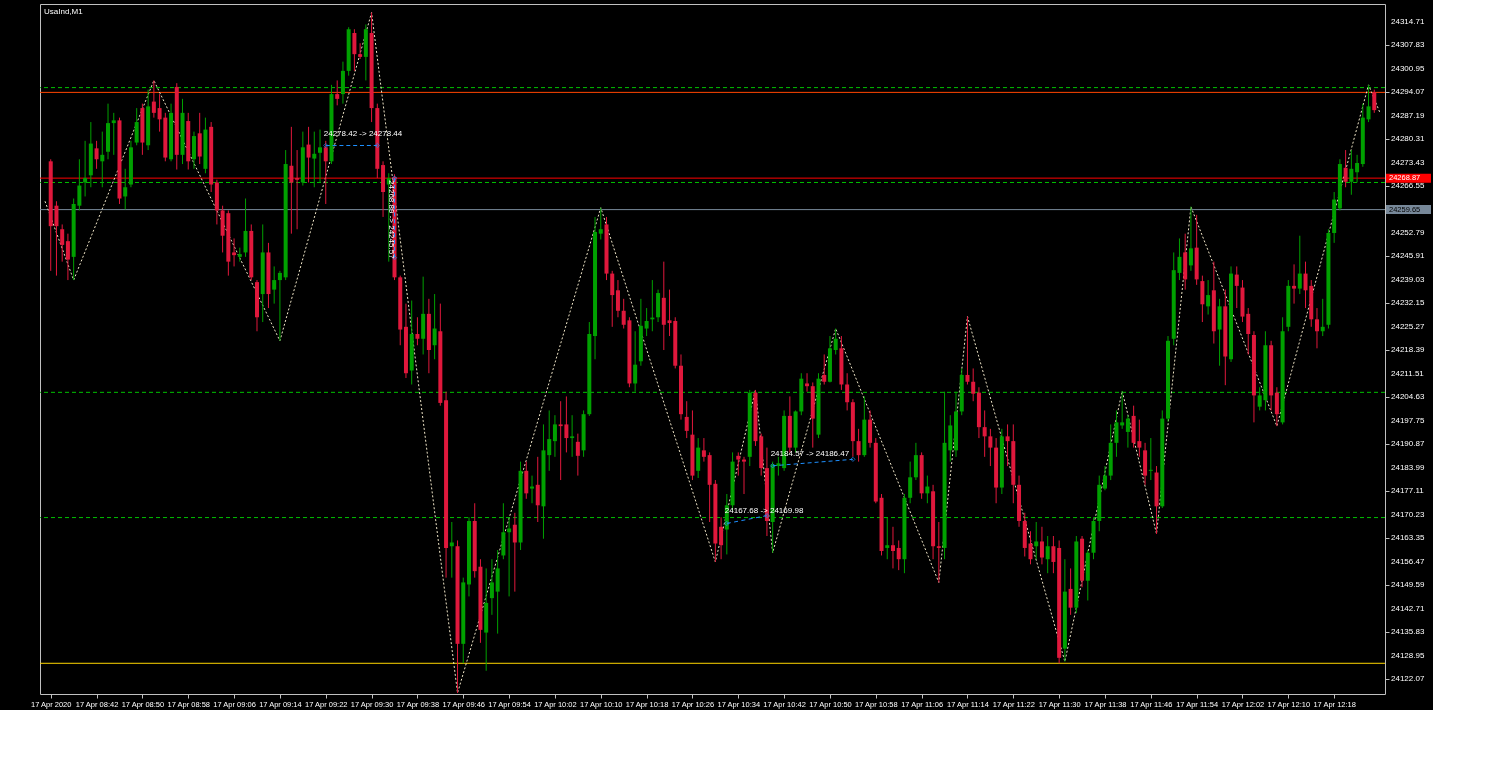  I want to click on y-tick-label: 24300.95, so click(1408, 68).